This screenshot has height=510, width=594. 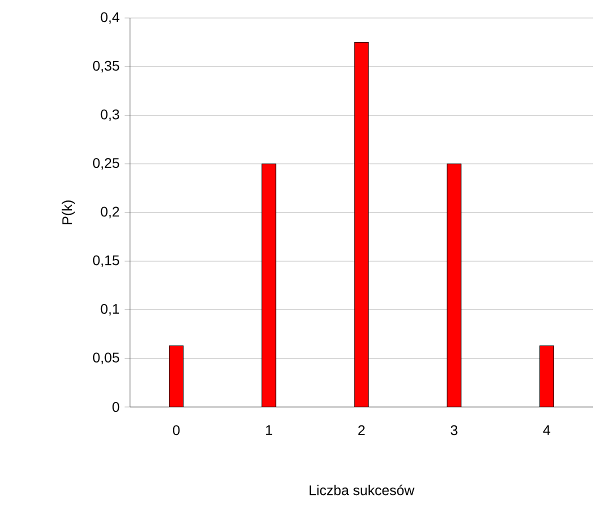 What do you see at coordinates (176, 430) in the screenshot?
I see `x-tick-label: 0` at bounding box center [176, 430].